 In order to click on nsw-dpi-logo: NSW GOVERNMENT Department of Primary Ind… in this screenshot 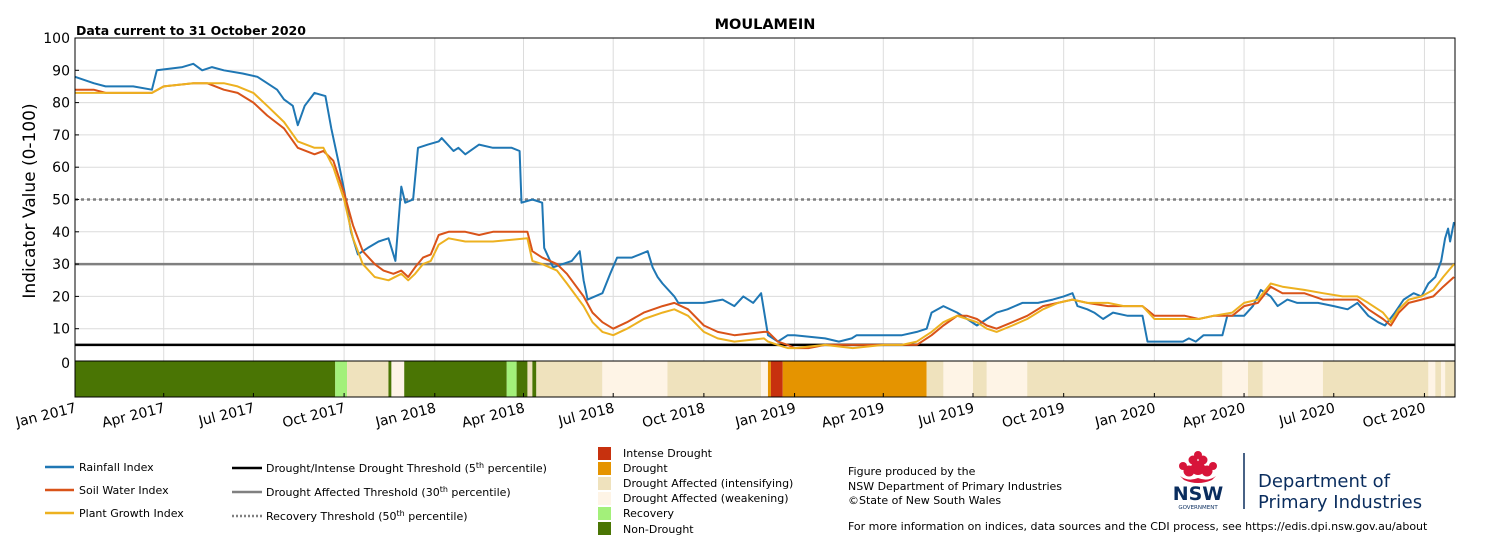, I will do `click(1297, 482)`.